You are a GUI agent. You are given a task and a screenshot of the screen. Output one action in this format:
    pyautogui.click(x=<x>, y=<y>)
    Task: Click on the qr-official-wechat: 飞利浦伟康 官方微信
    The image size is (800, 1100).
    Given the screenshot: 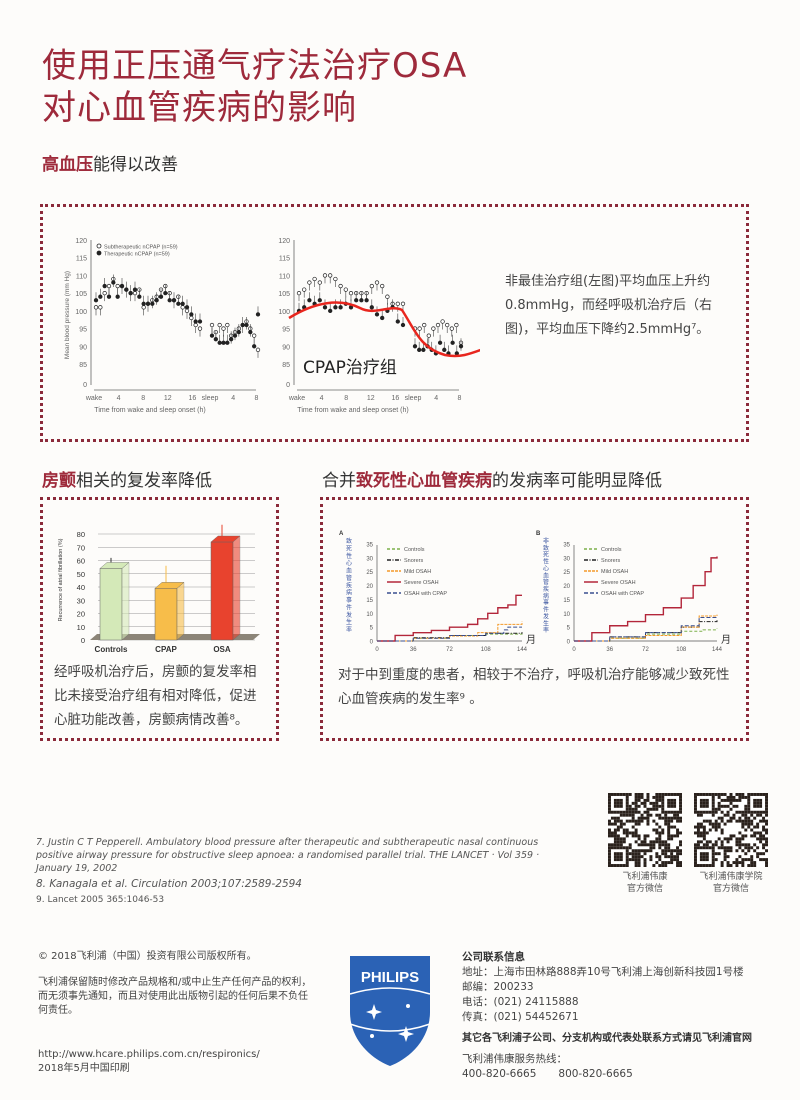 What is the action you would take?
    pyautogui.click(x=645, y=844)
    